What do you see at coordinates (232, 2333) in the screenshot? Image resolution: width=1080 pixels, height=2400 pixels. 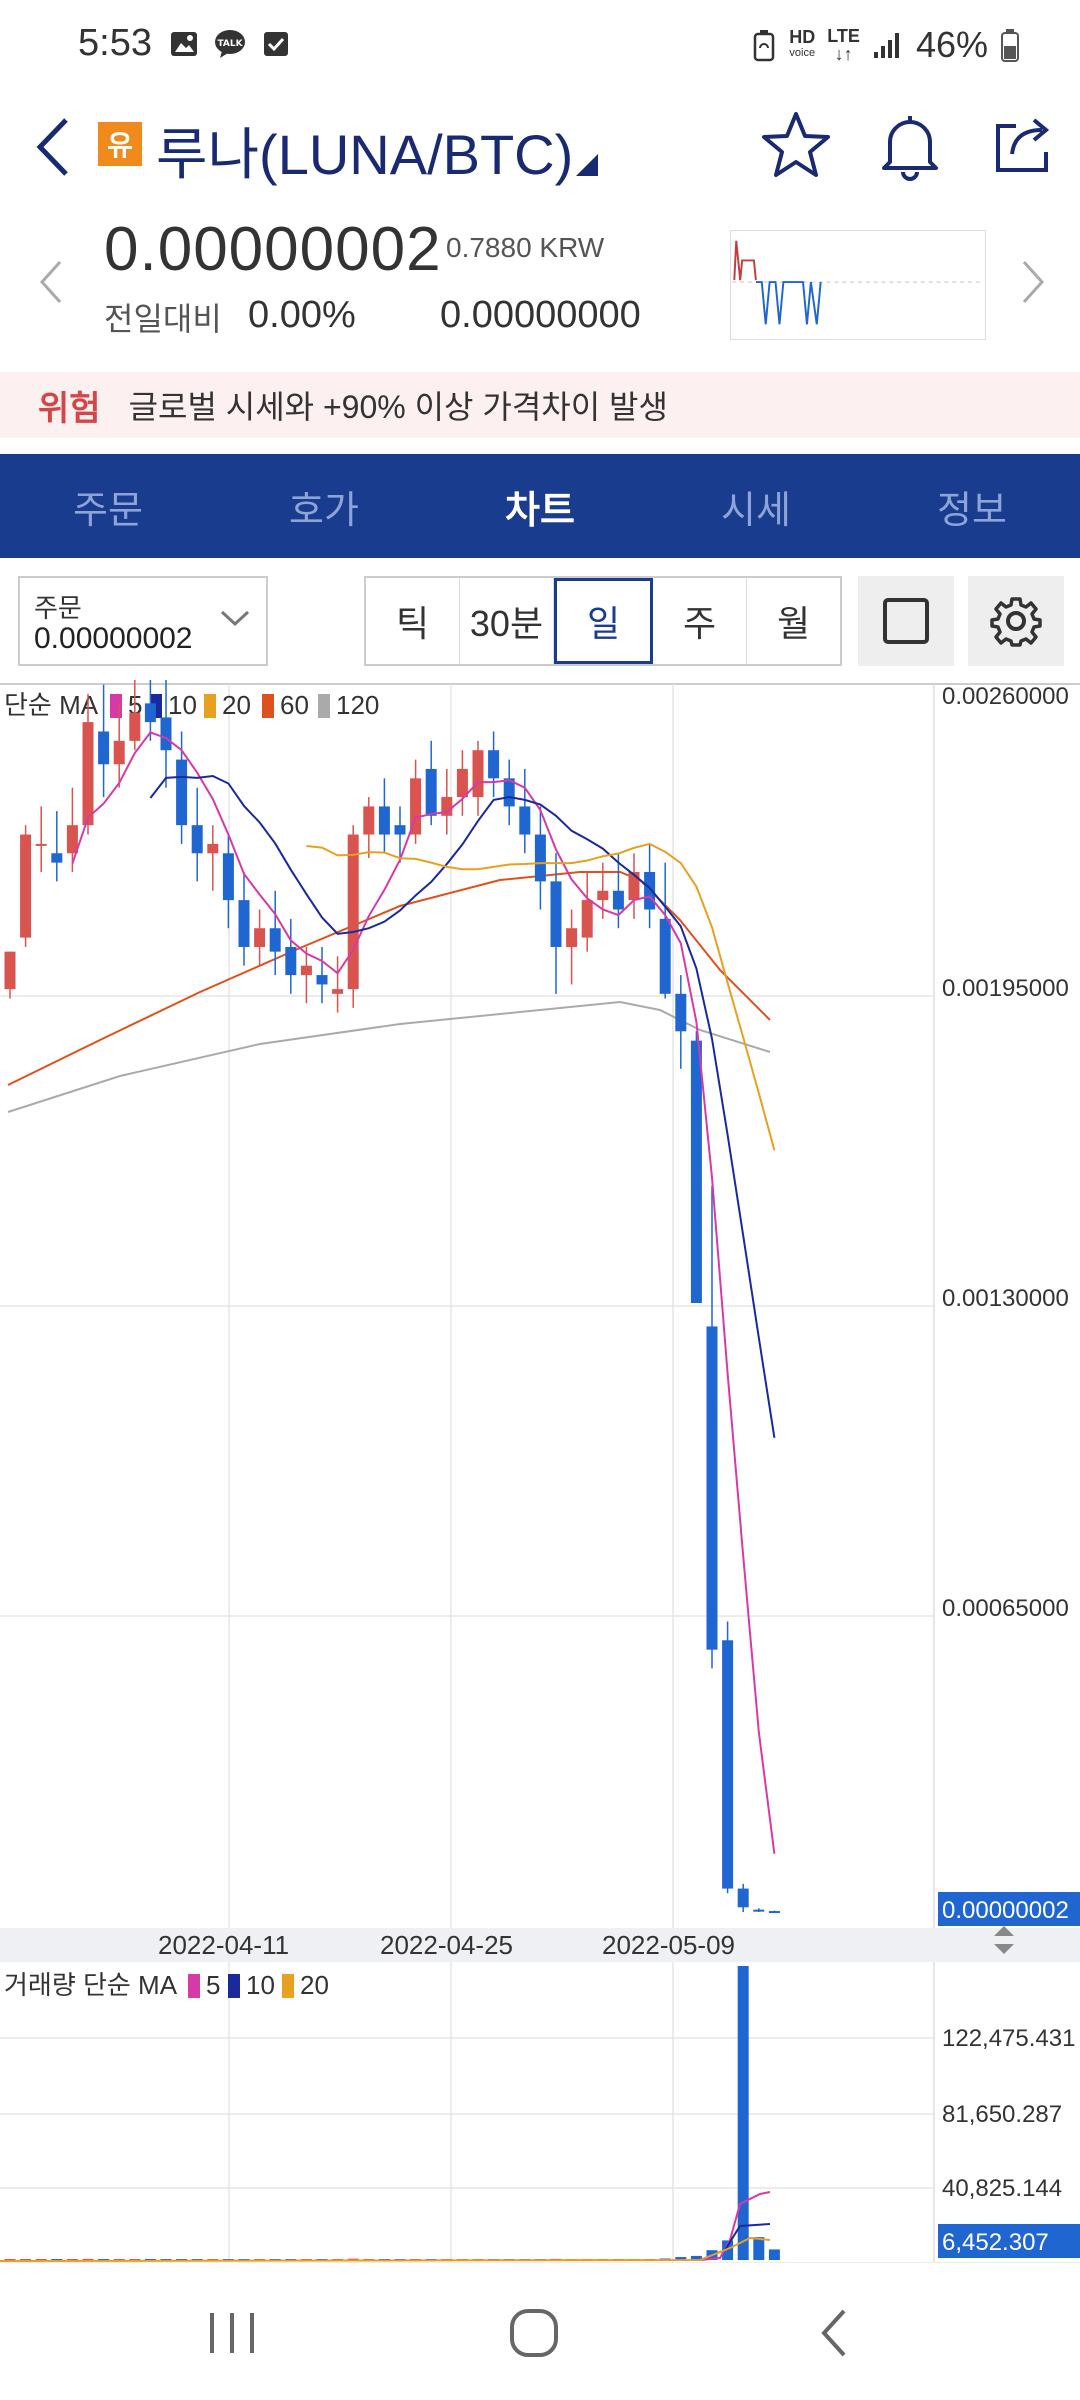 I see `recent-apps-icon` at bounding box center [232, 2333].